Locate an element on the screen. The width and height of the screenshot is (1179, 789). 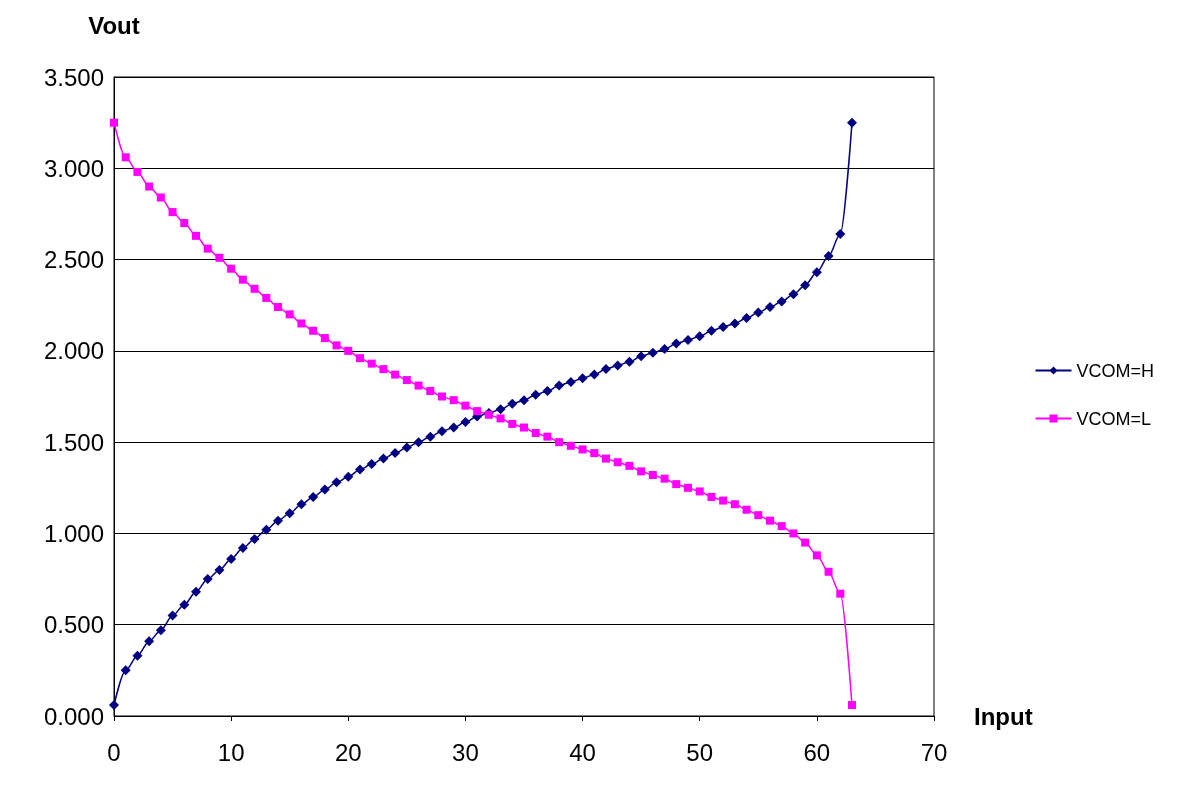
x-tick-label: 30 is located at coordinates (465, 752).